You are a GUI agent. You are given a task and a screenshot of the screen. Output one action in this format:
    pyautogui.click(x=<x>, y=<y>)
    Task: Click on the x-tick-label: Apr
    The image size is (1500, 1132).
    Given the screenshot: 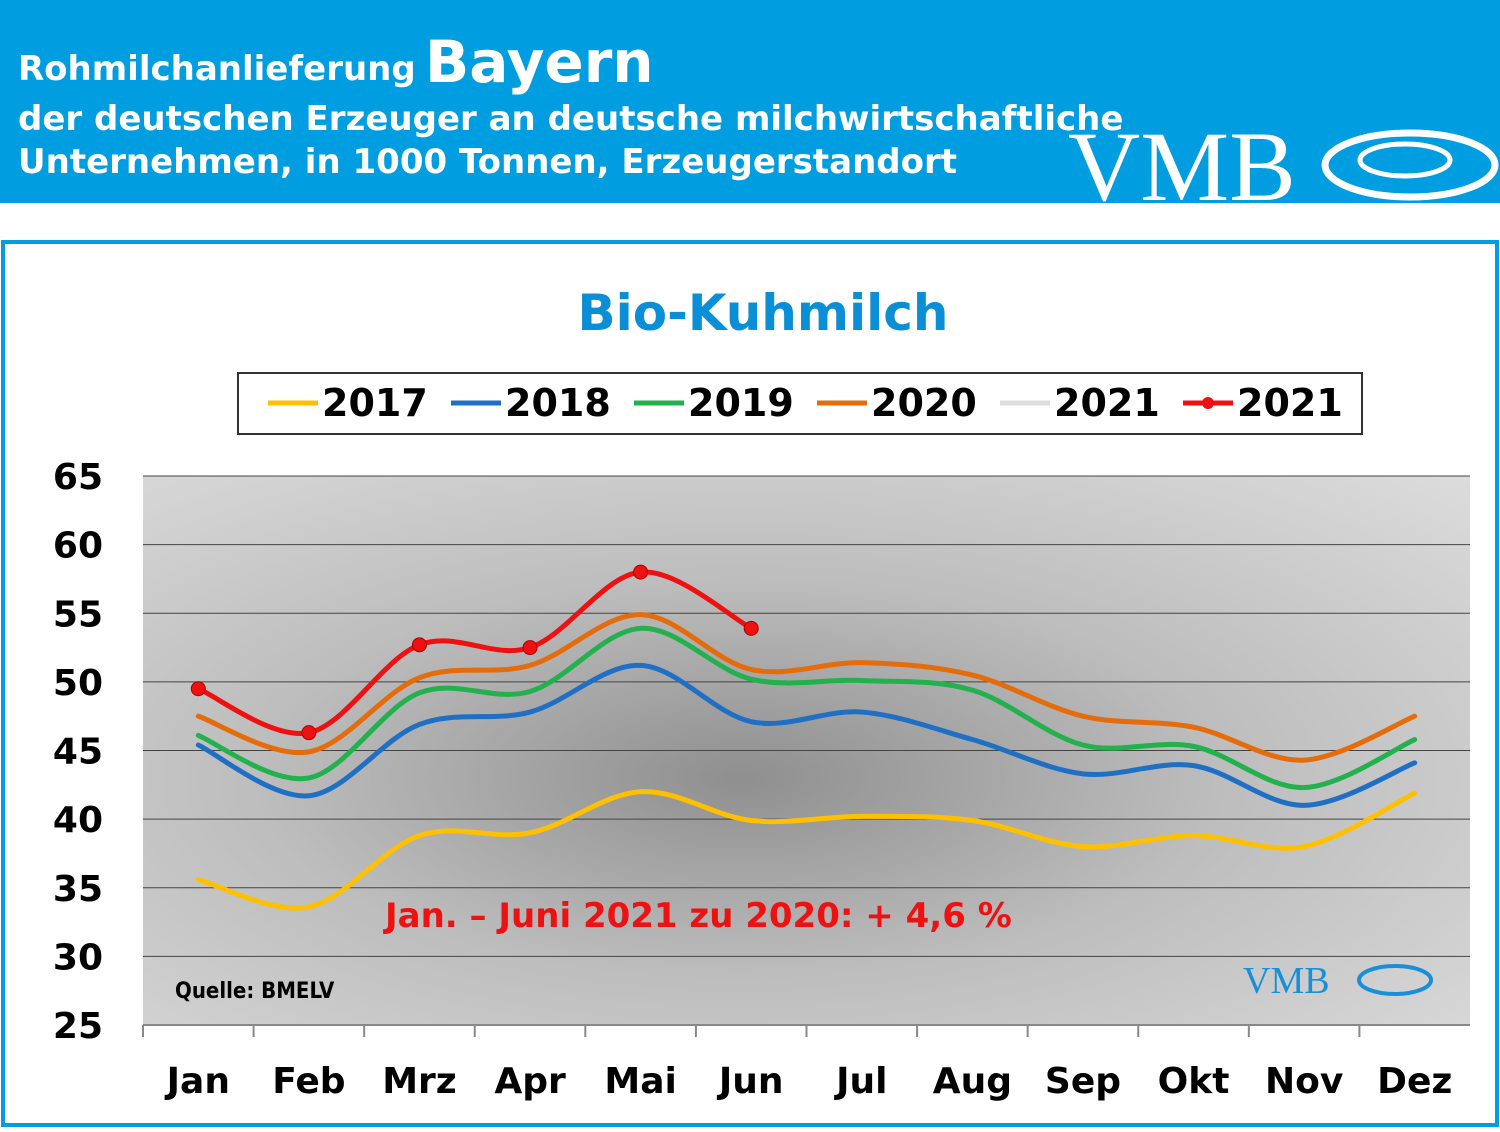 What is the action you would take?
    pyautogui.click(x=530, y=1081)
    